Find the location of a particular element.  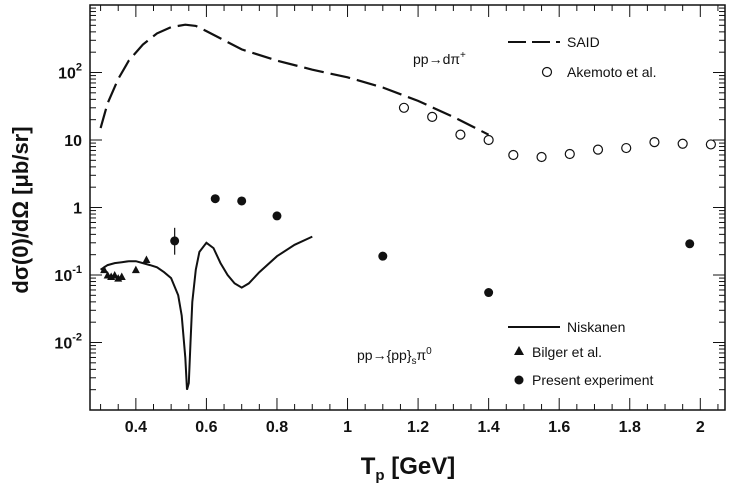

reaction-label-pppi-main: pp→{pp} is located at coordinates (384, 355).